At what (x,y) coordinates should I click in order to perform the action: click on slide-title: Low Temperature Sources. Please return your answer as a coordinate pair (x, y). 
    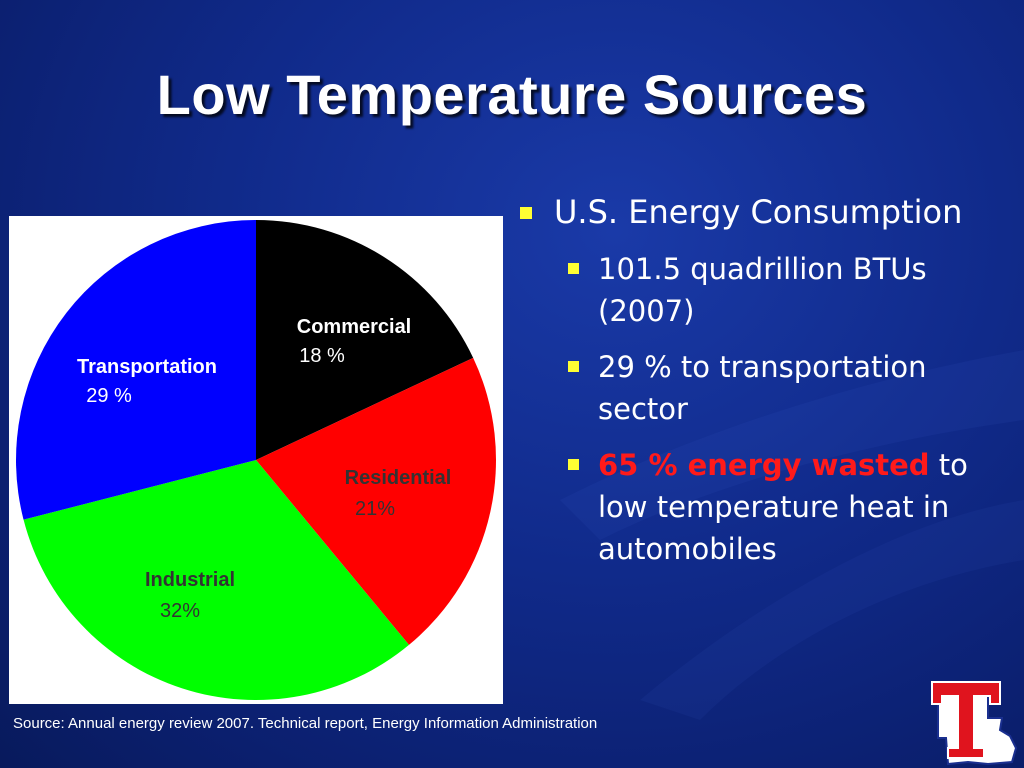
    Looking at the image, I should click on (512, 94).